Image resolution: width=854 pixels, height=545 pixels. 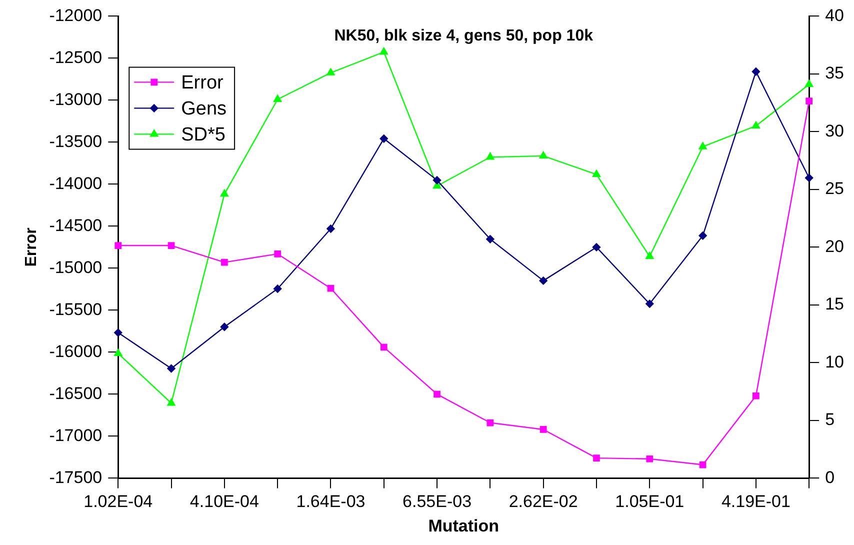 I want to click on y-tick-label: -14500, so click(x=75, y=225).